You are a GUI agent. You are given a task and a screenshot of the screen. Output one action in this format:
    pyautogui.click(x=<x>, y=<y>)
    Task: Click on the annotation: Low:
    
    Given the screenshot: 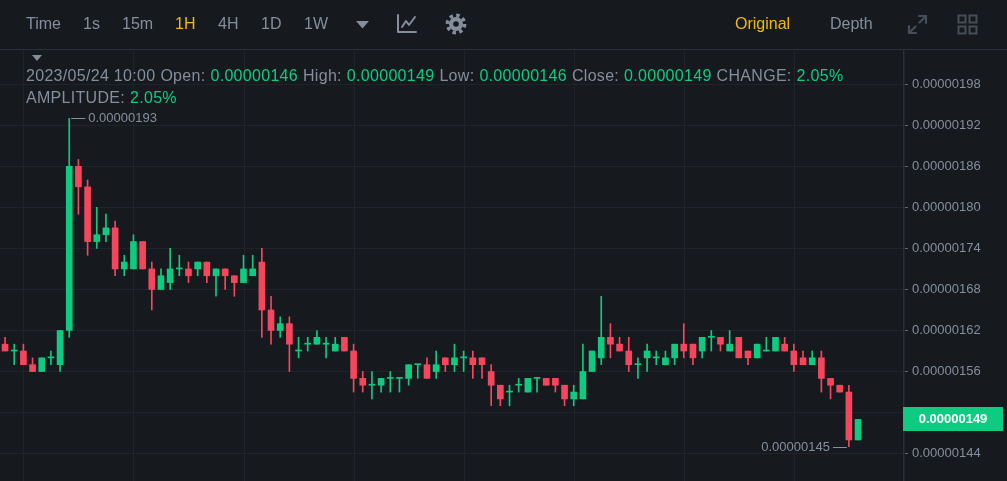 What is the action you would take?
    pyautogui.click(x=457, y=76)
    